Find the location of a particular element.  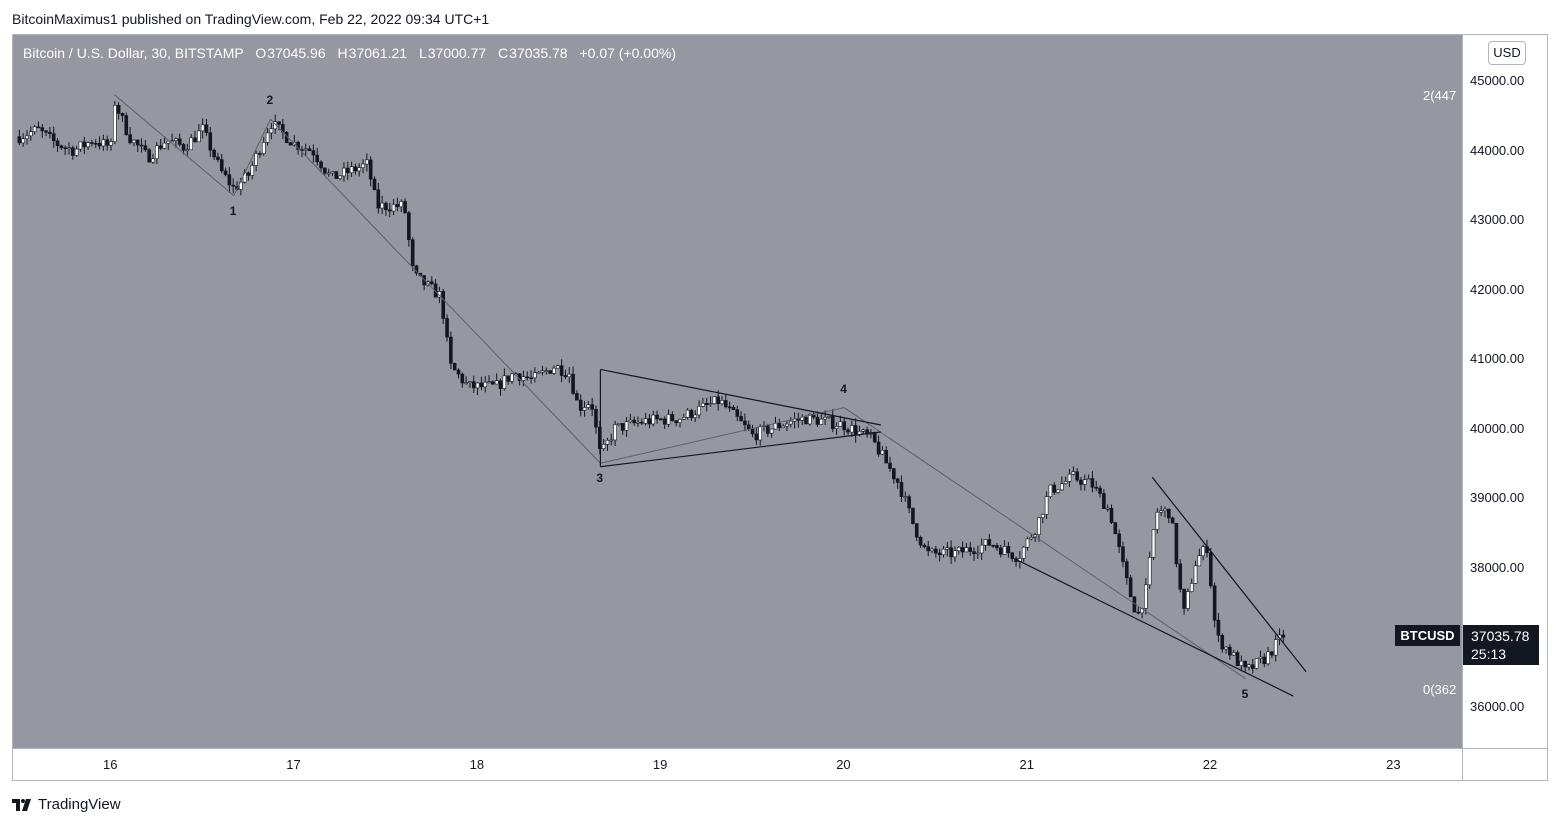

wave-label-1: 1 is located at coordinates (233, 210).